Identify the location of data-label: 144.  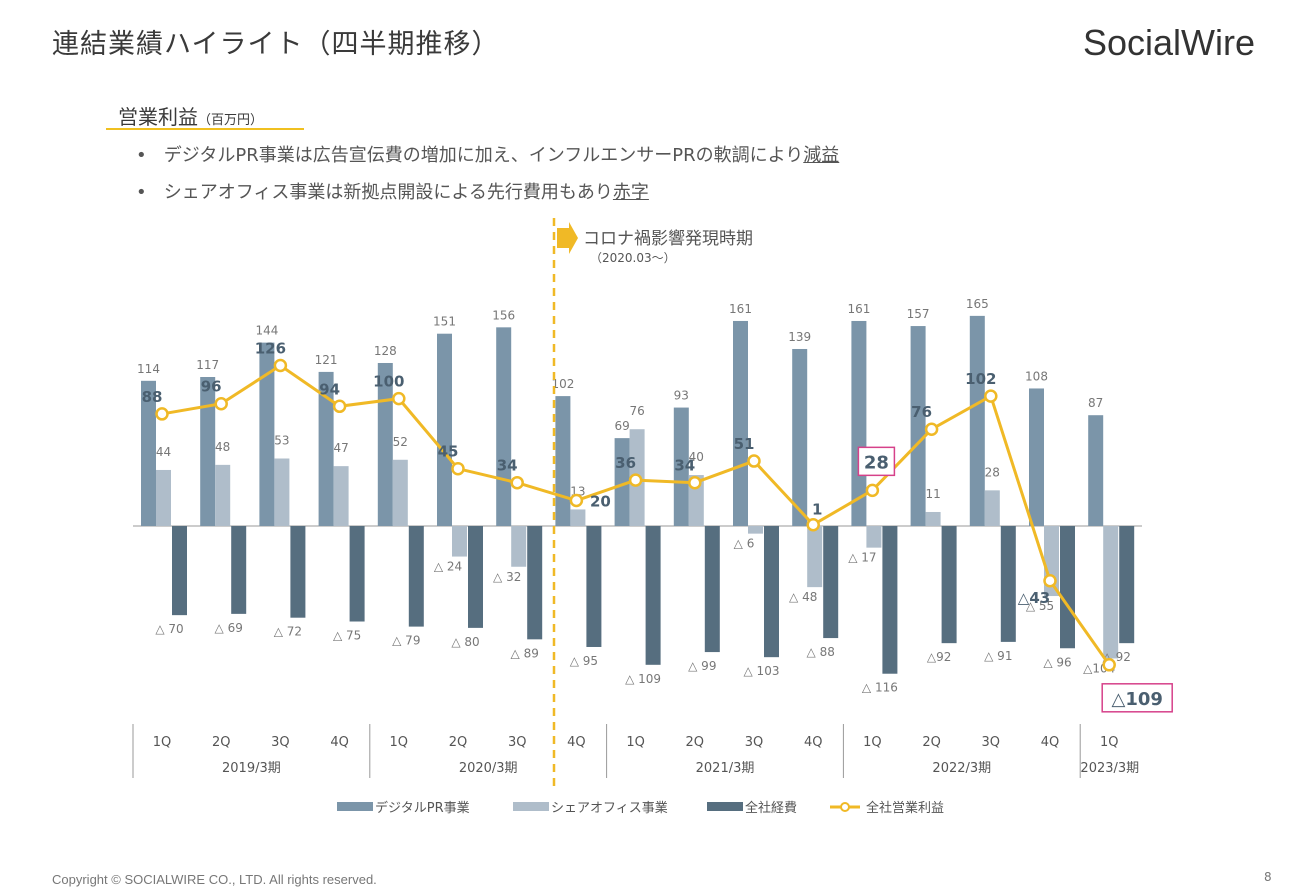
(266, 331).